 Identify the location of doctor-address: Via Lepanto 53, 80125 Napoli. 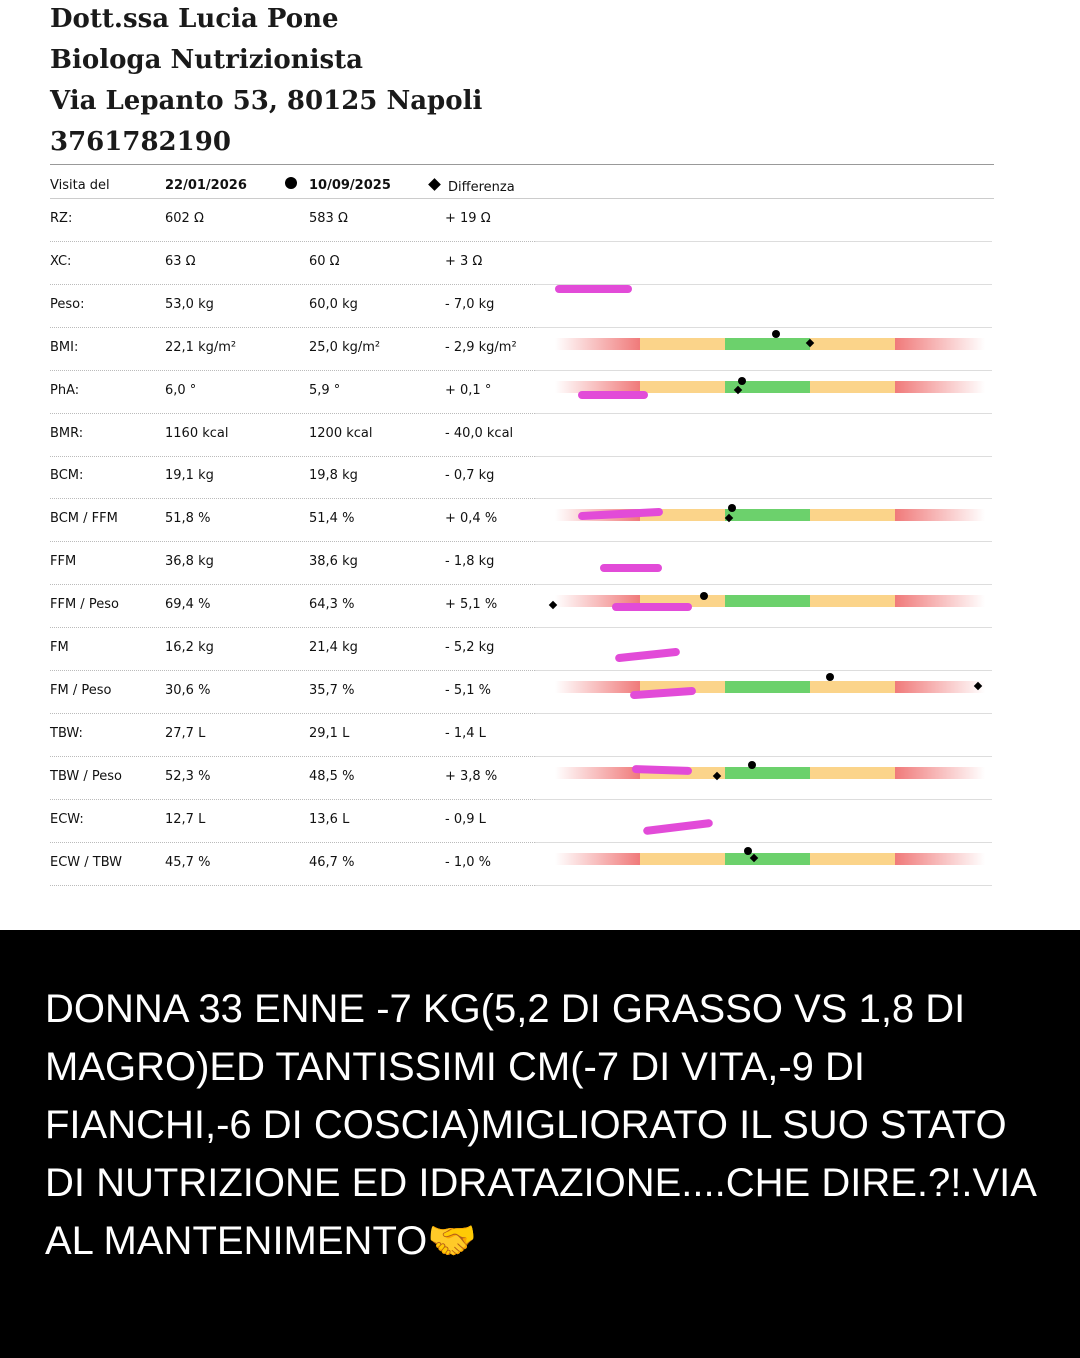
(266, 101).